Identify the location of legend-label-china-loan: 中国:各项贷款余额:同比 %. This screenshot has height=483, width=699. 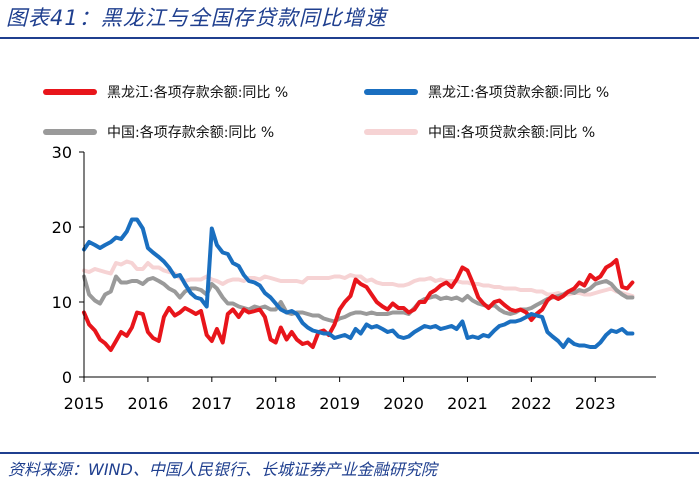
(512, 133).